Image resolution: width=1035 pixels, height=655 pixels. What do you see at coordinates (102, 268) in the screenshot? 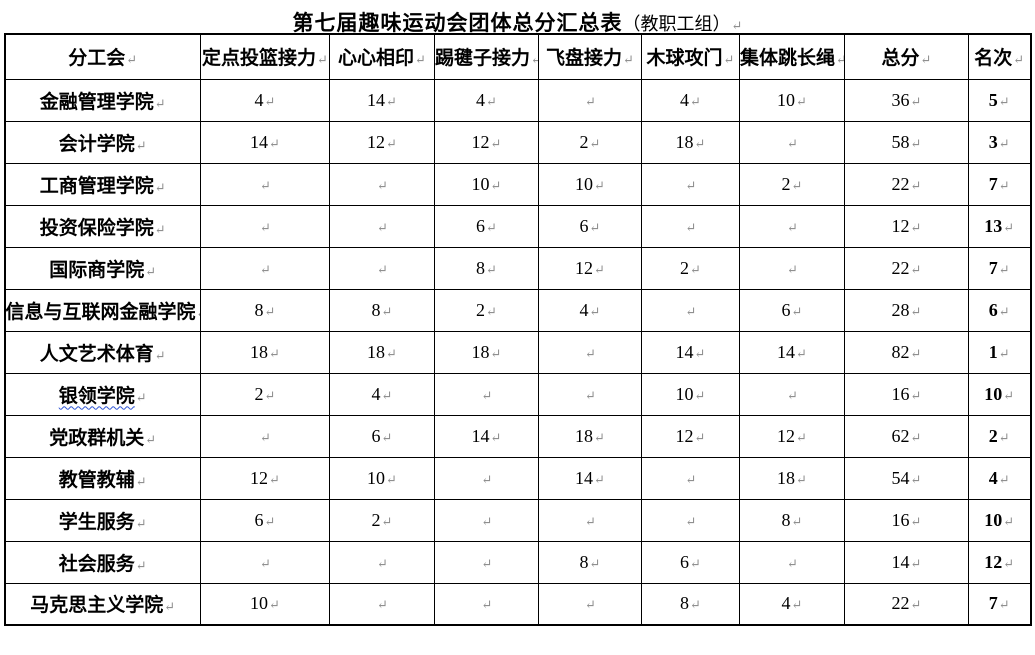
I see `cell-union-name: 国际商学院↵` at bounding box center [102, 268].